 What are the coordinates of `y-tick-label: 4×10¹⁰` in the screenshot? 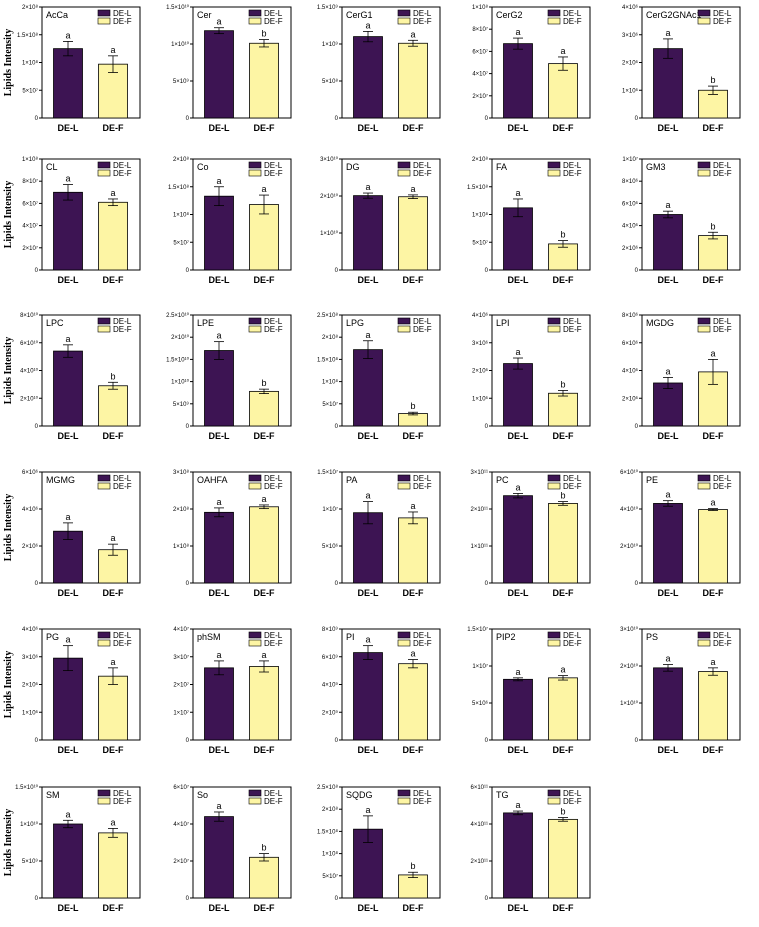 It's located at (29, 371).